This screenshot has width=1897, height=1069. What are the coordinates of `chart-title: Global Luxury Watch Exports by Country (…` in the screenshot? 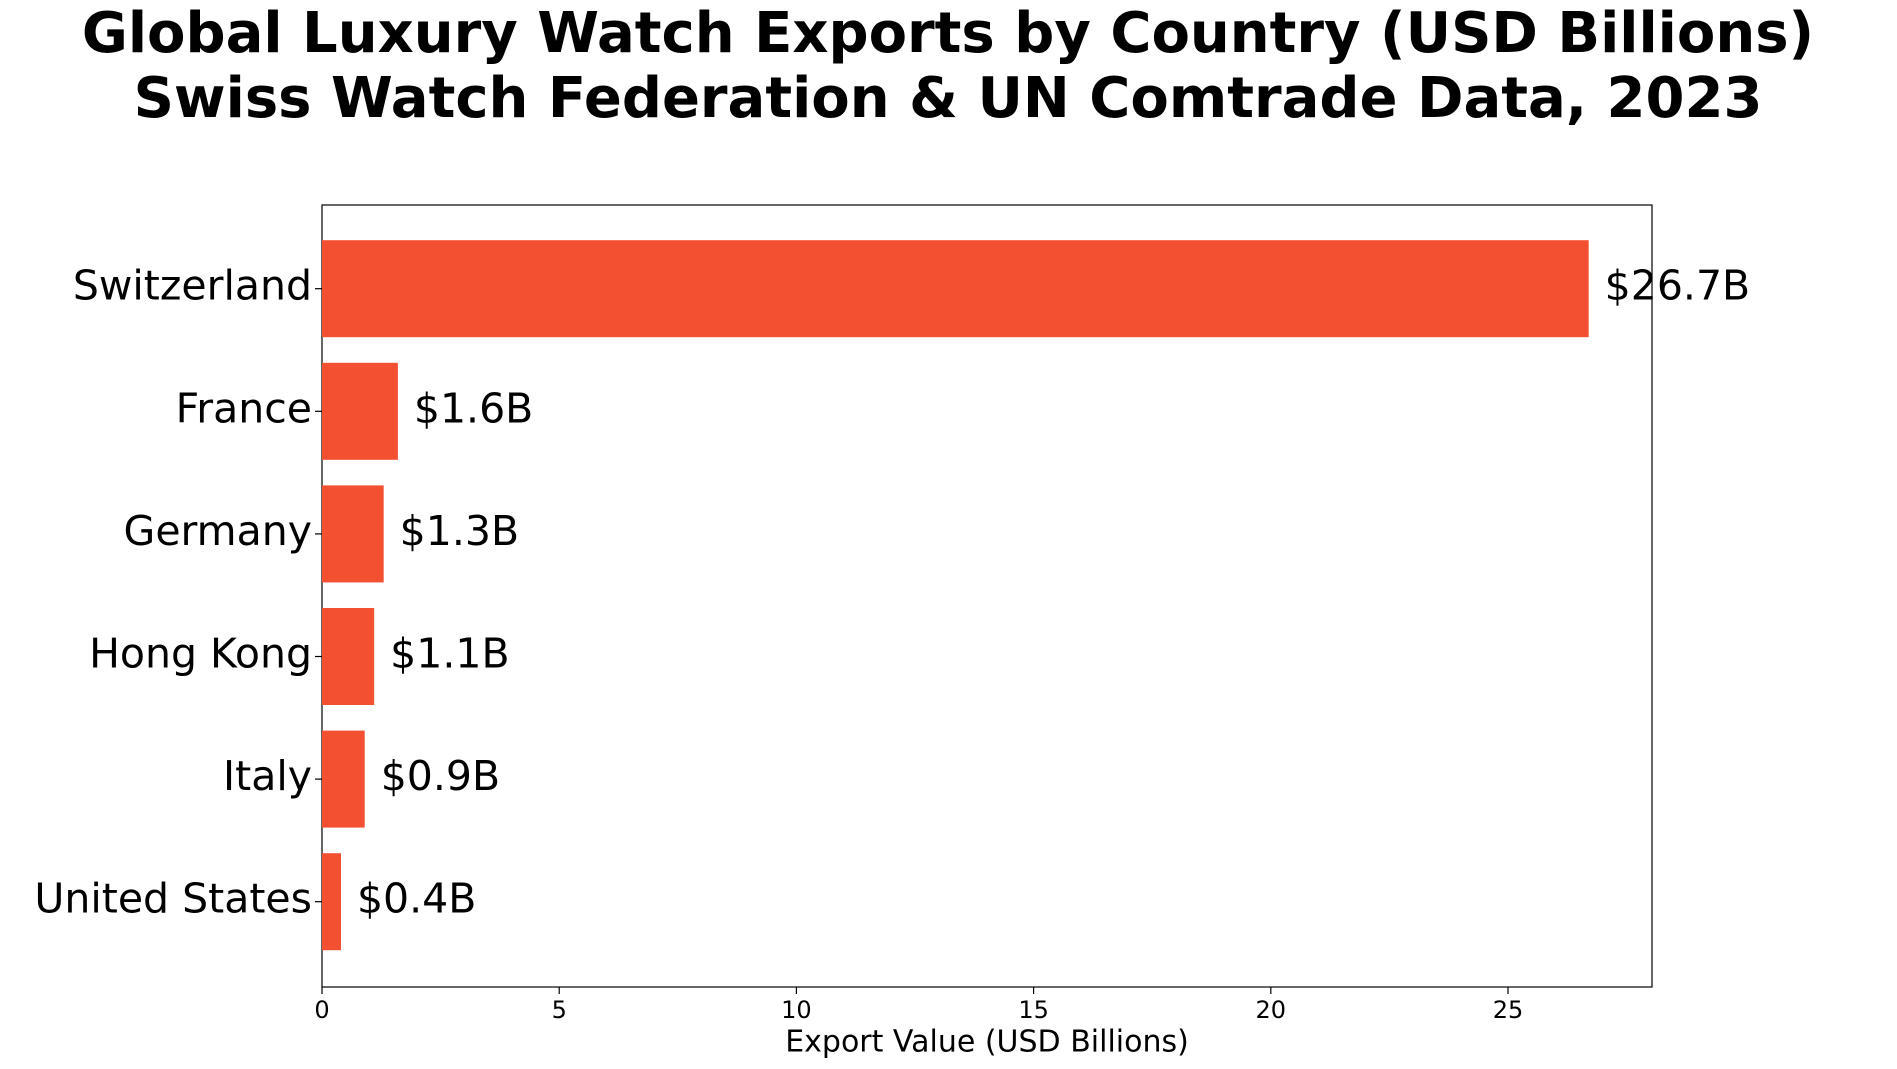 It's located at (948, 33).